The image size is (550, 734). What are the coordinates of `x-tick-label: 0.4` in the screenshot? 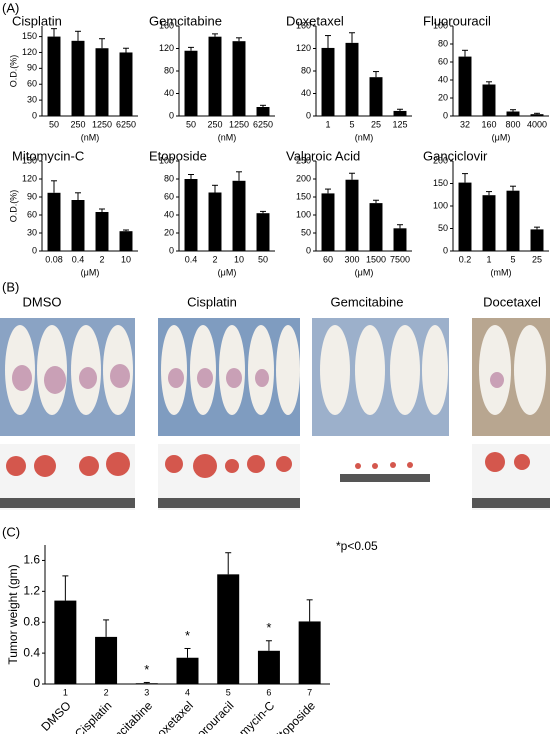 It's located at (78, 259).